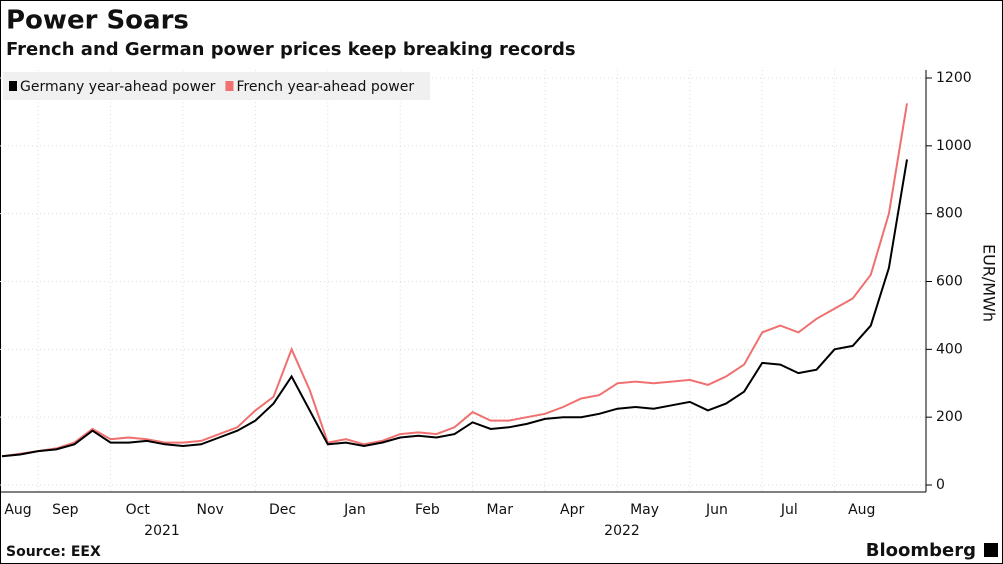  Describe the element at coordinates (97, 21) in the screenshot. I see `chart-title: Power Soars` at that location.